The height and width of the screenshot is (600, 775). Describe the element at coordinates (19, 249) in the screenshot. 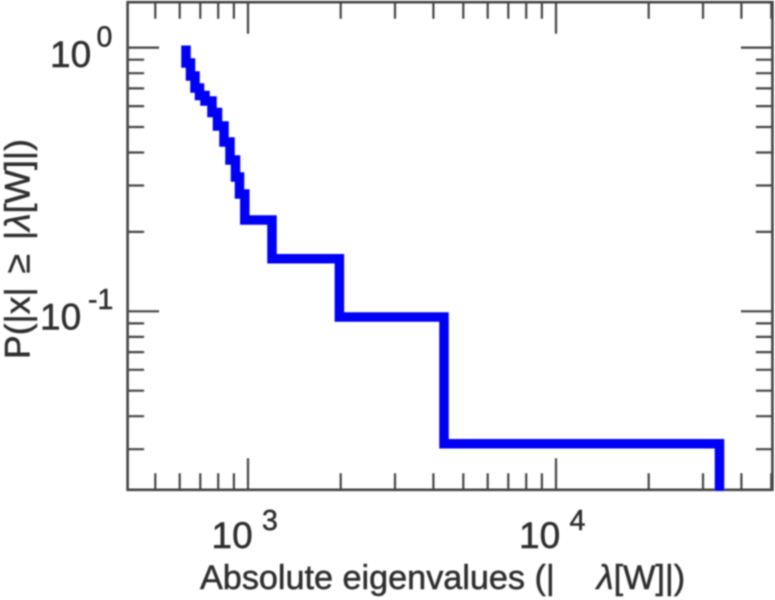

I see `svg-text: P(|x| ≥ |λ[W]|)` at that location.